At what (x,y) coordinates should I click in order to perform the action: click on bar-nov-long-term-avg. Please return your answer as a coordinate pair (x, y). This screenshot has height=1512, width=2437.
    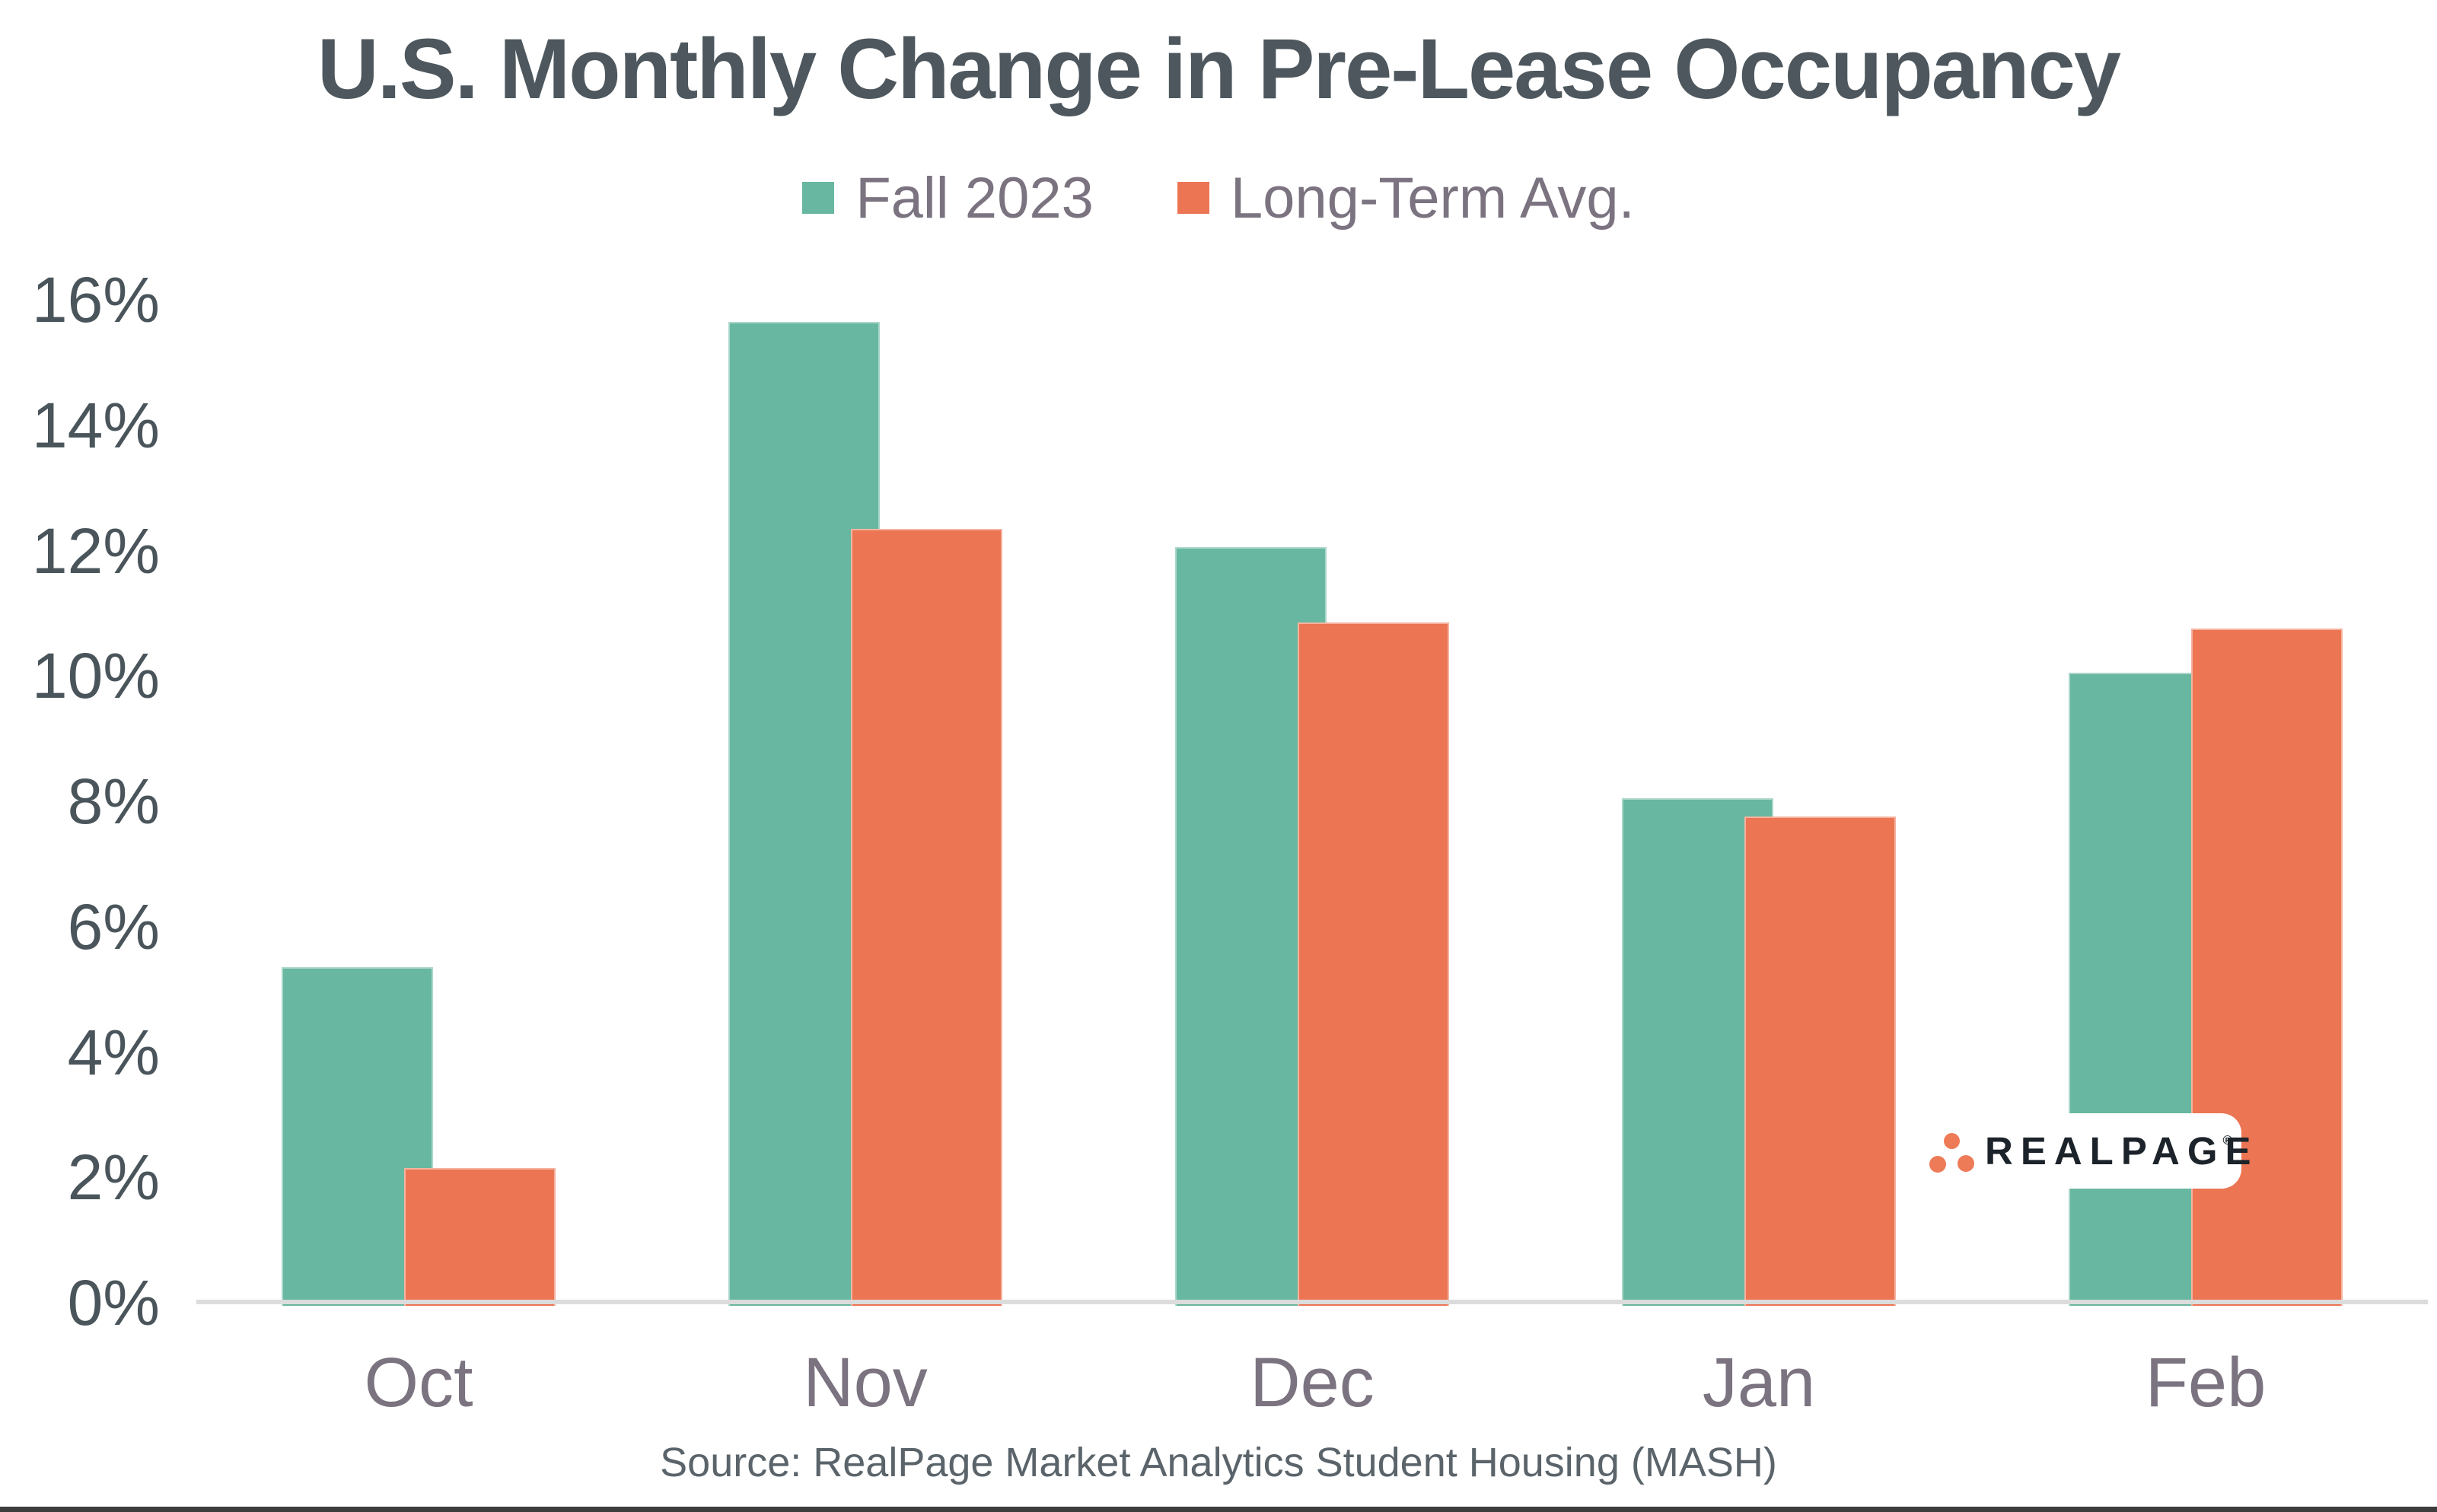
    Looking at the image, I should click on (927, 917).